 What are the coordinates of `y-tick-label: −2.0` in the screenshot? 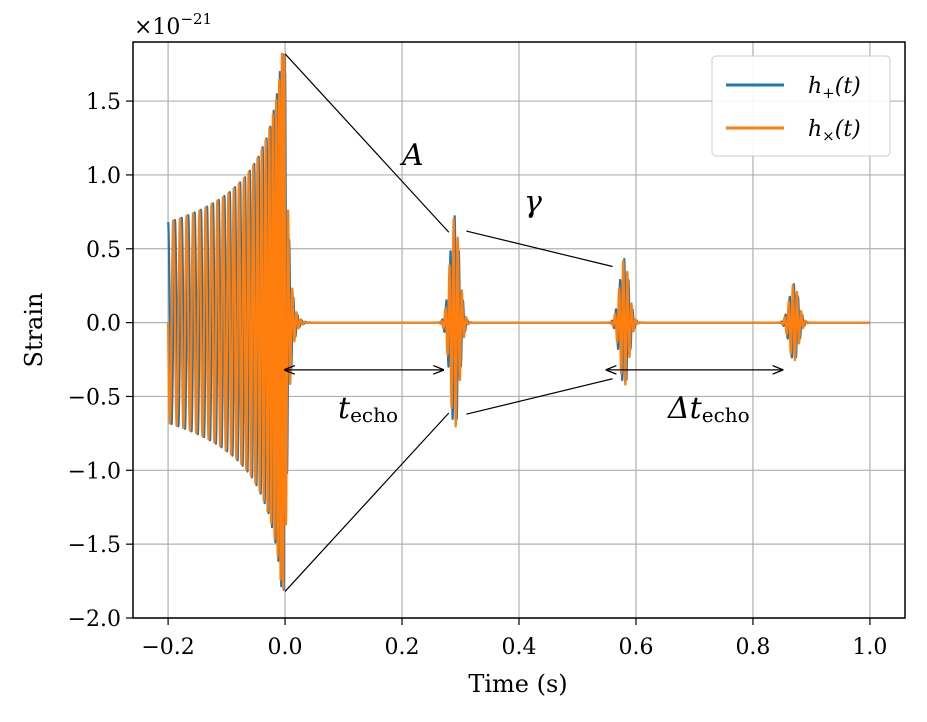 It's located at (94, 619).